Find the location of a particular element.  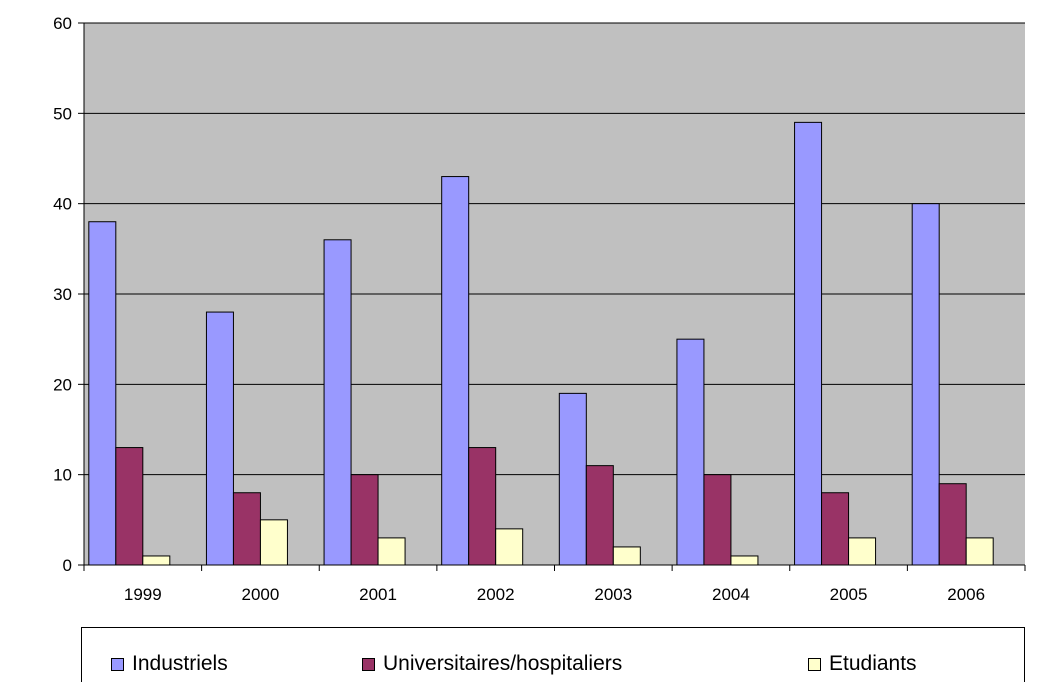

y-tick-labels: 0 10 20 30 40 50 60 is located at coordinates (62, 294).